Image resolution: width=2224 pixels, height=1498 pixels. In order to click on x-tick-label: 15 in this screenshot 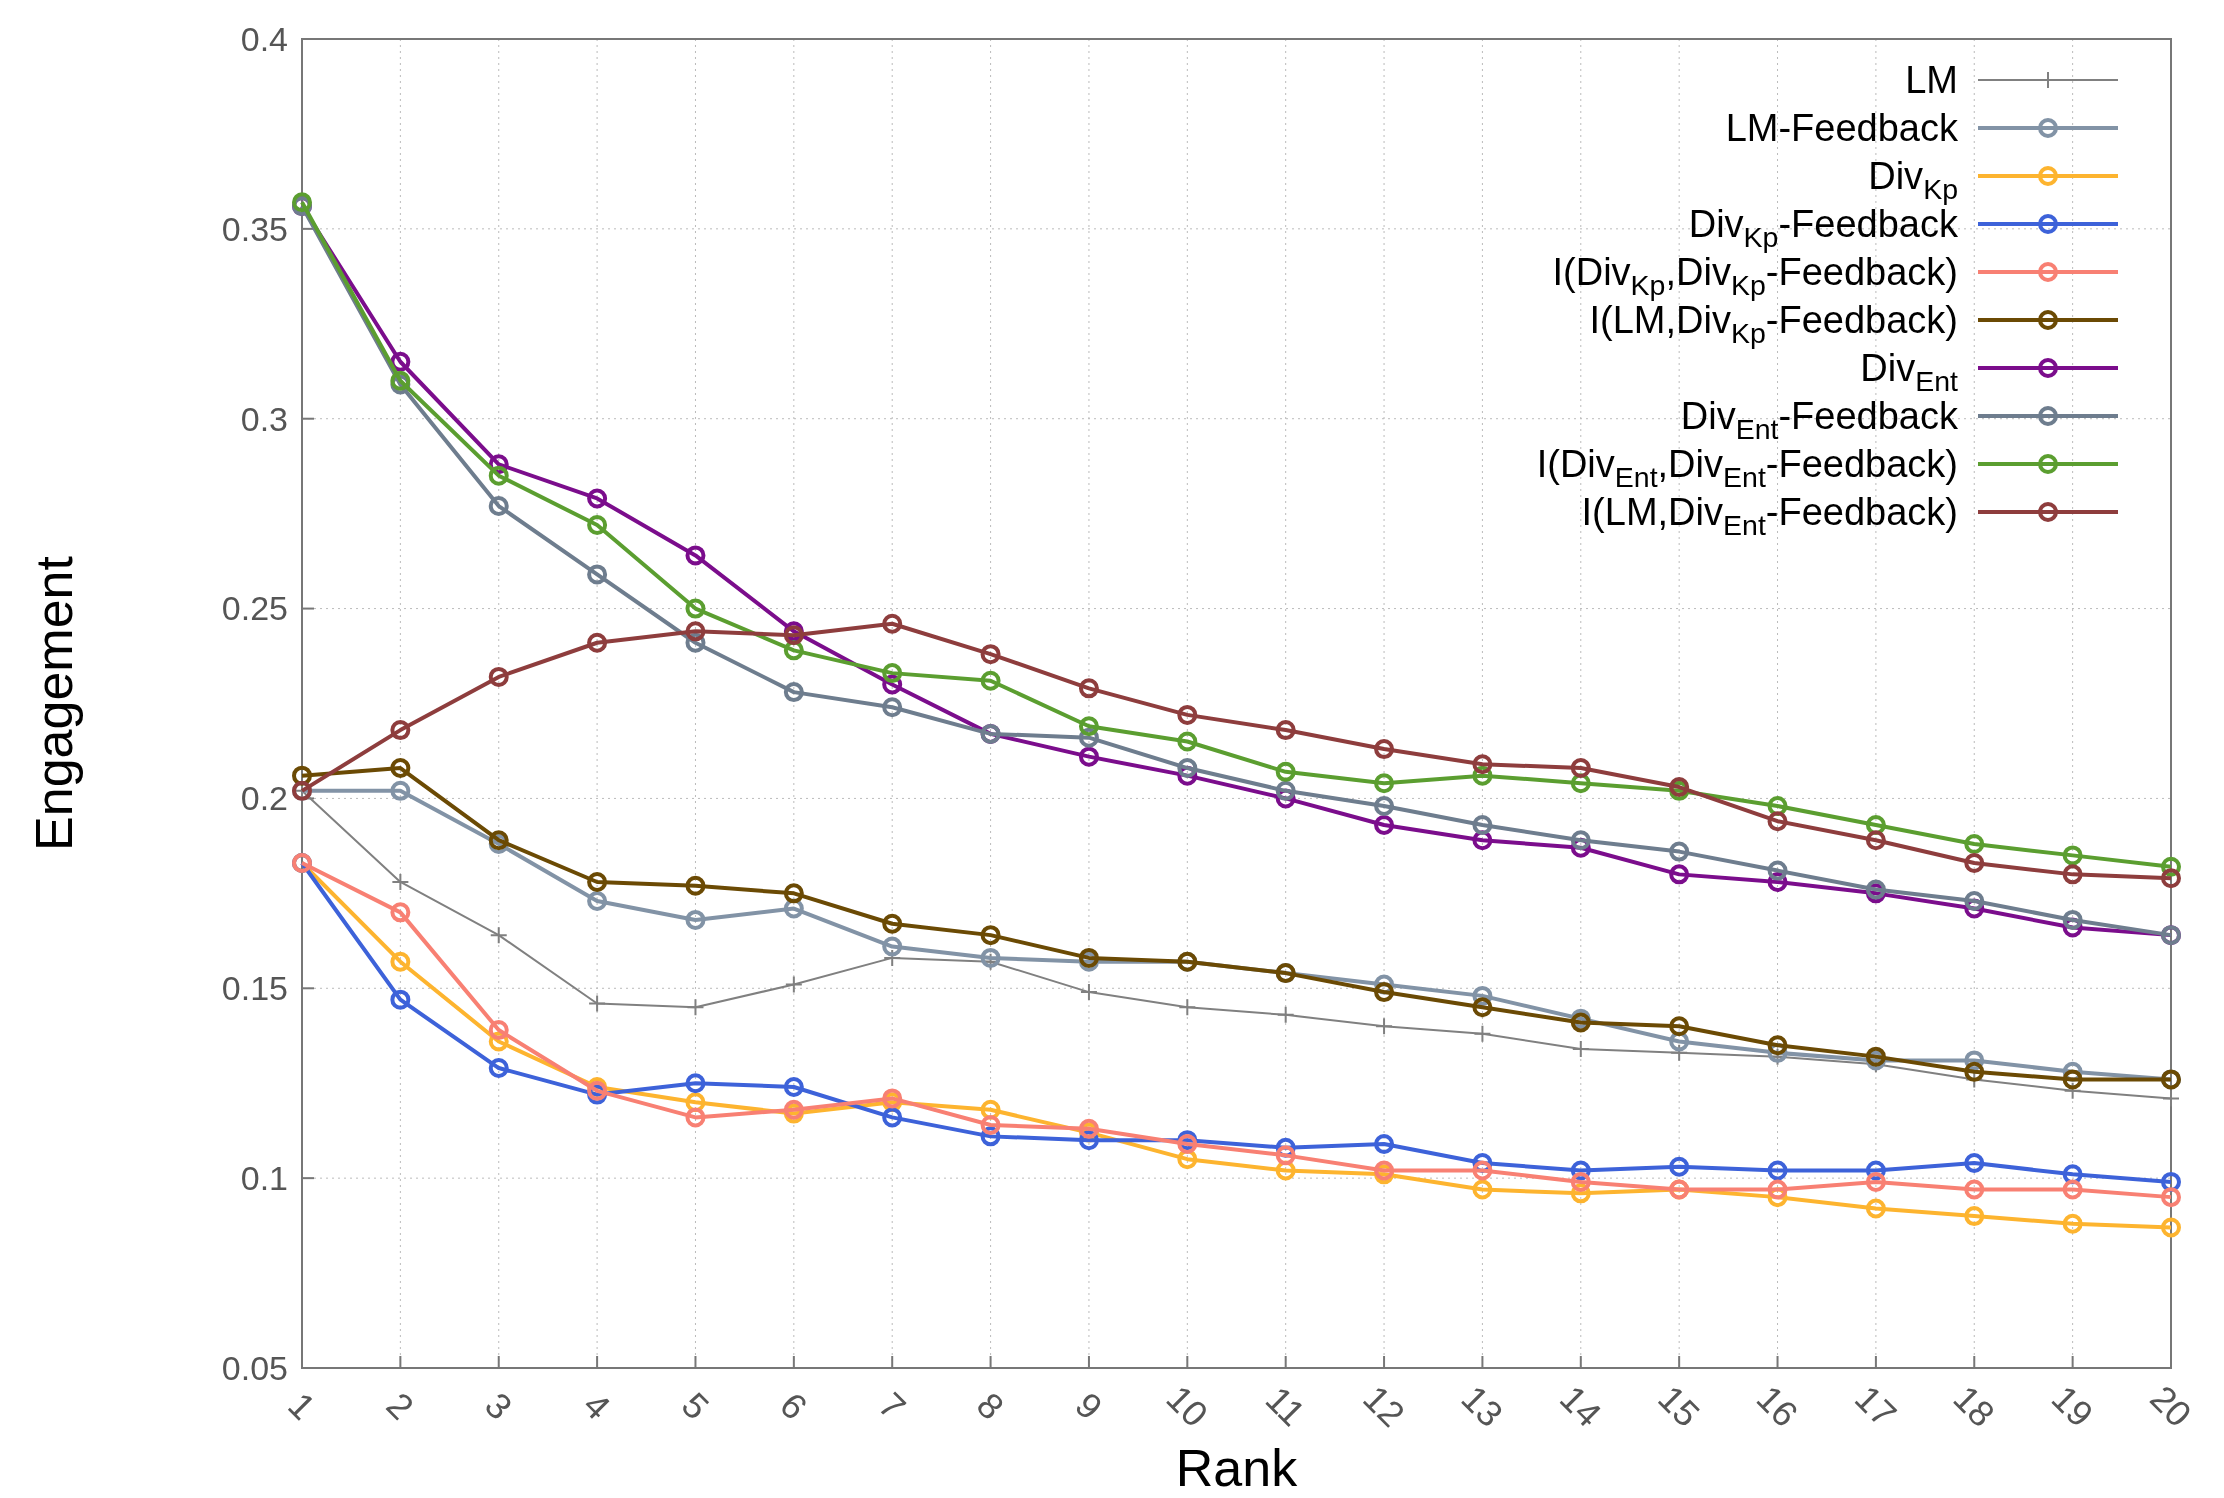, I will do `click(1679, 1406)`.